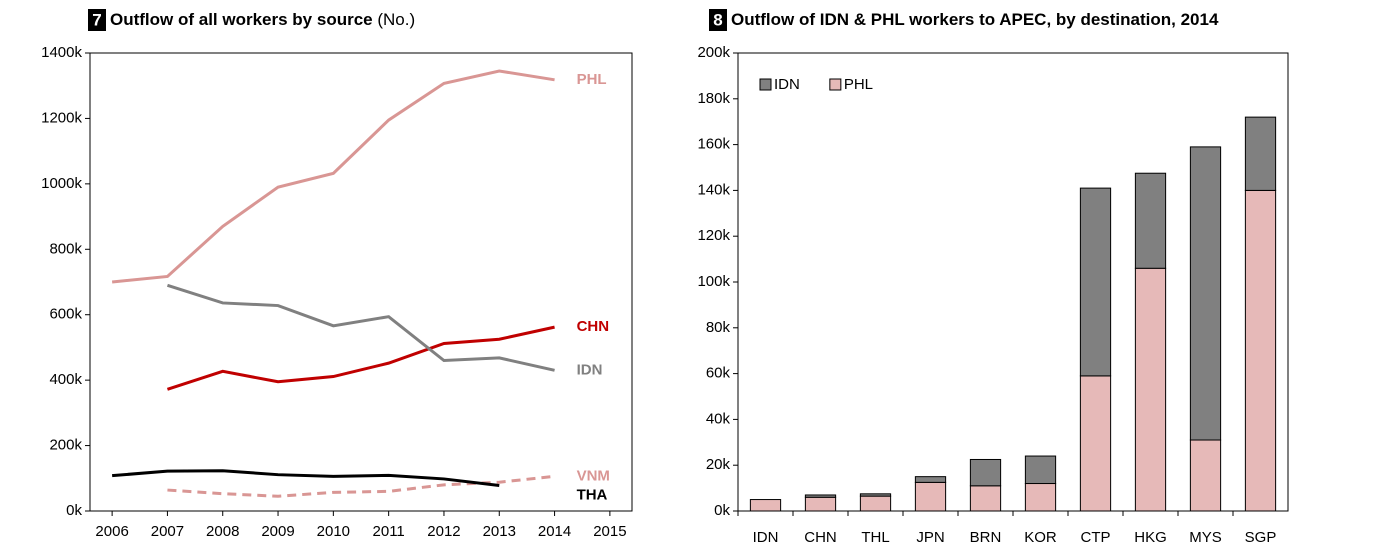 Image resolution: width=1397 pixels, height=549 pixels. What do you see at coordinates (389, 531) in the screenshot?
I see `x-tick-label: 2011` at bounding box center [389, 531].